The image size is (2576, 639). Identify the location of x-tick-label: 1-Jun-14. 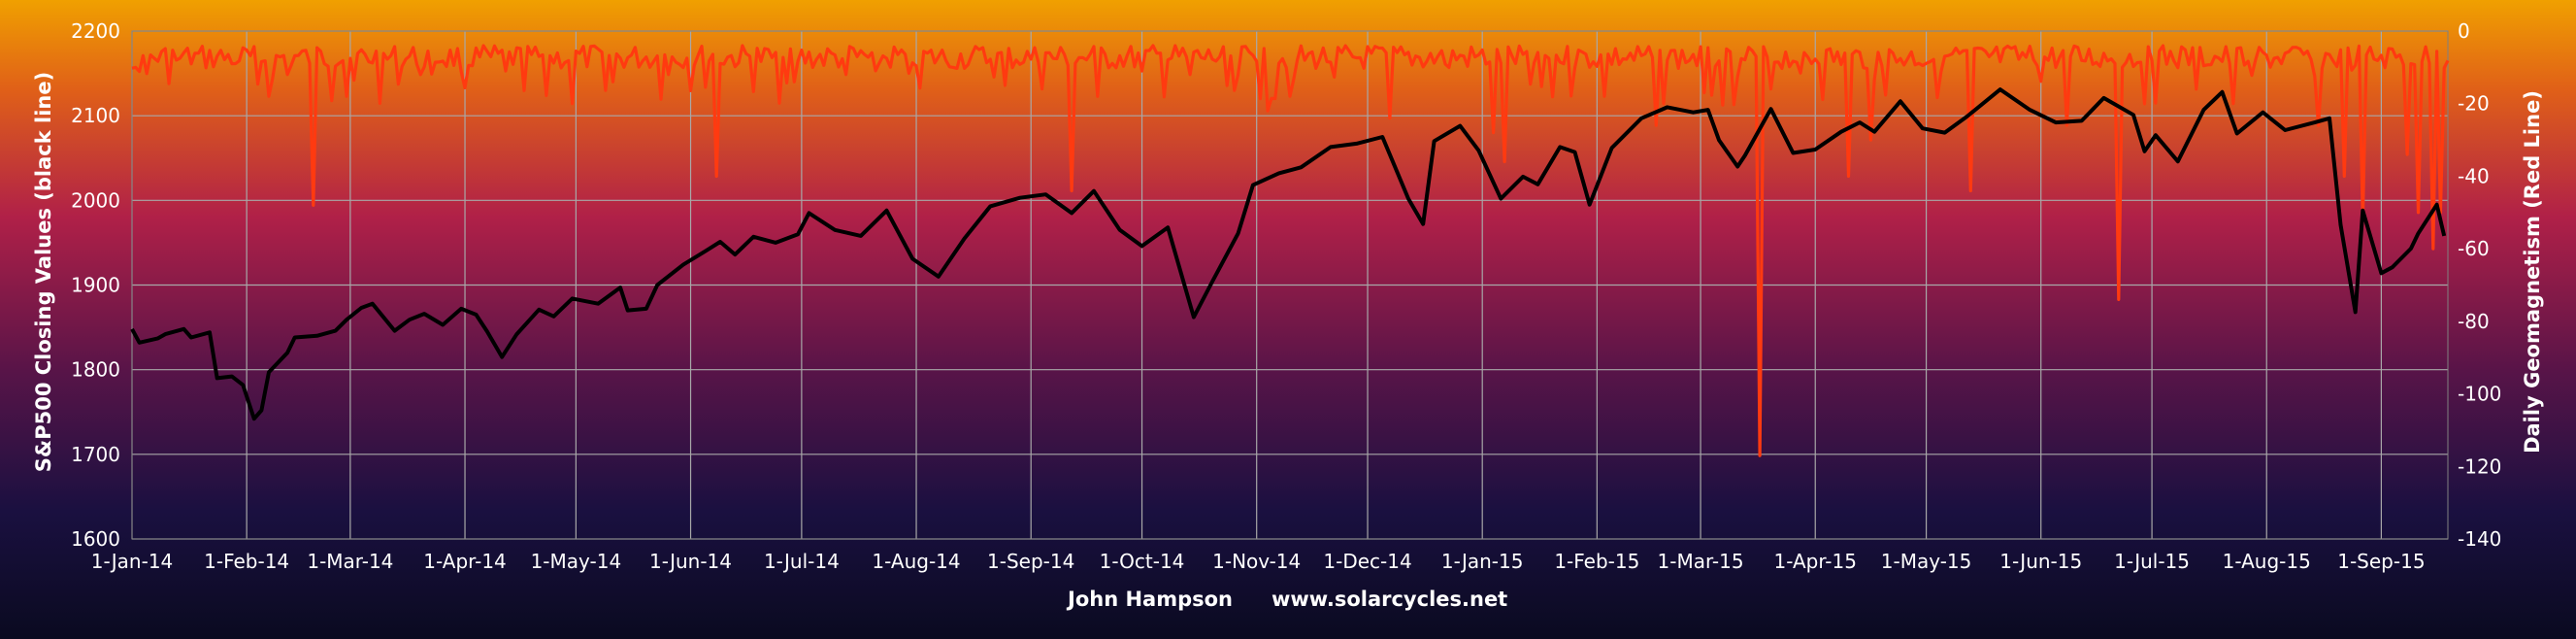
(691, 561).